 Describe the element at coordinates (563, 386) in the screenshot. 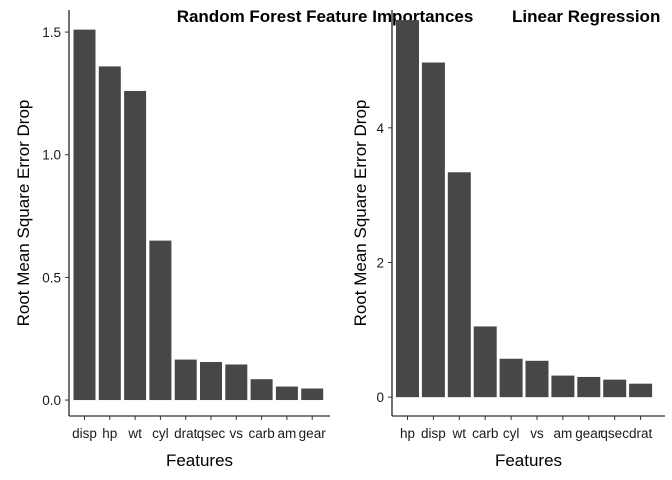

I see `bar-lr-am` at that location.